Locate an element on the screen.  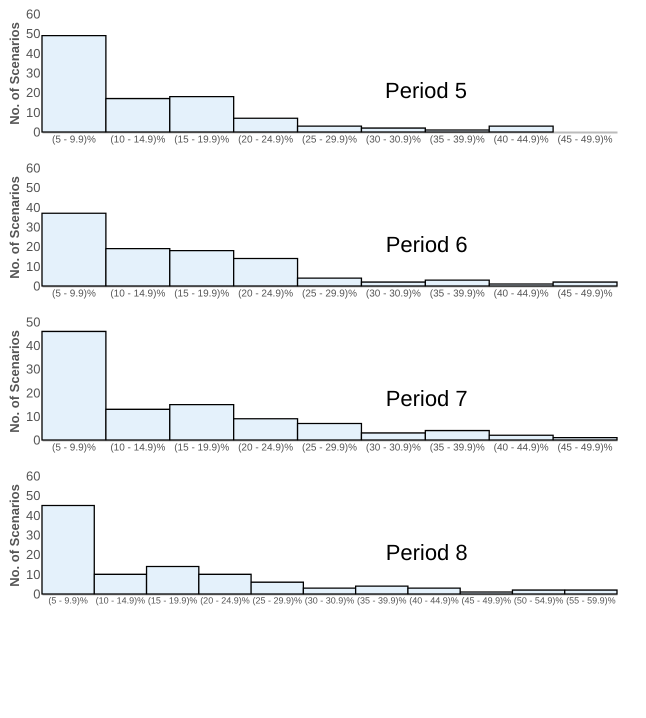
x-tick-label: (55 - 59.9)% is located at coordinates (591, 601).